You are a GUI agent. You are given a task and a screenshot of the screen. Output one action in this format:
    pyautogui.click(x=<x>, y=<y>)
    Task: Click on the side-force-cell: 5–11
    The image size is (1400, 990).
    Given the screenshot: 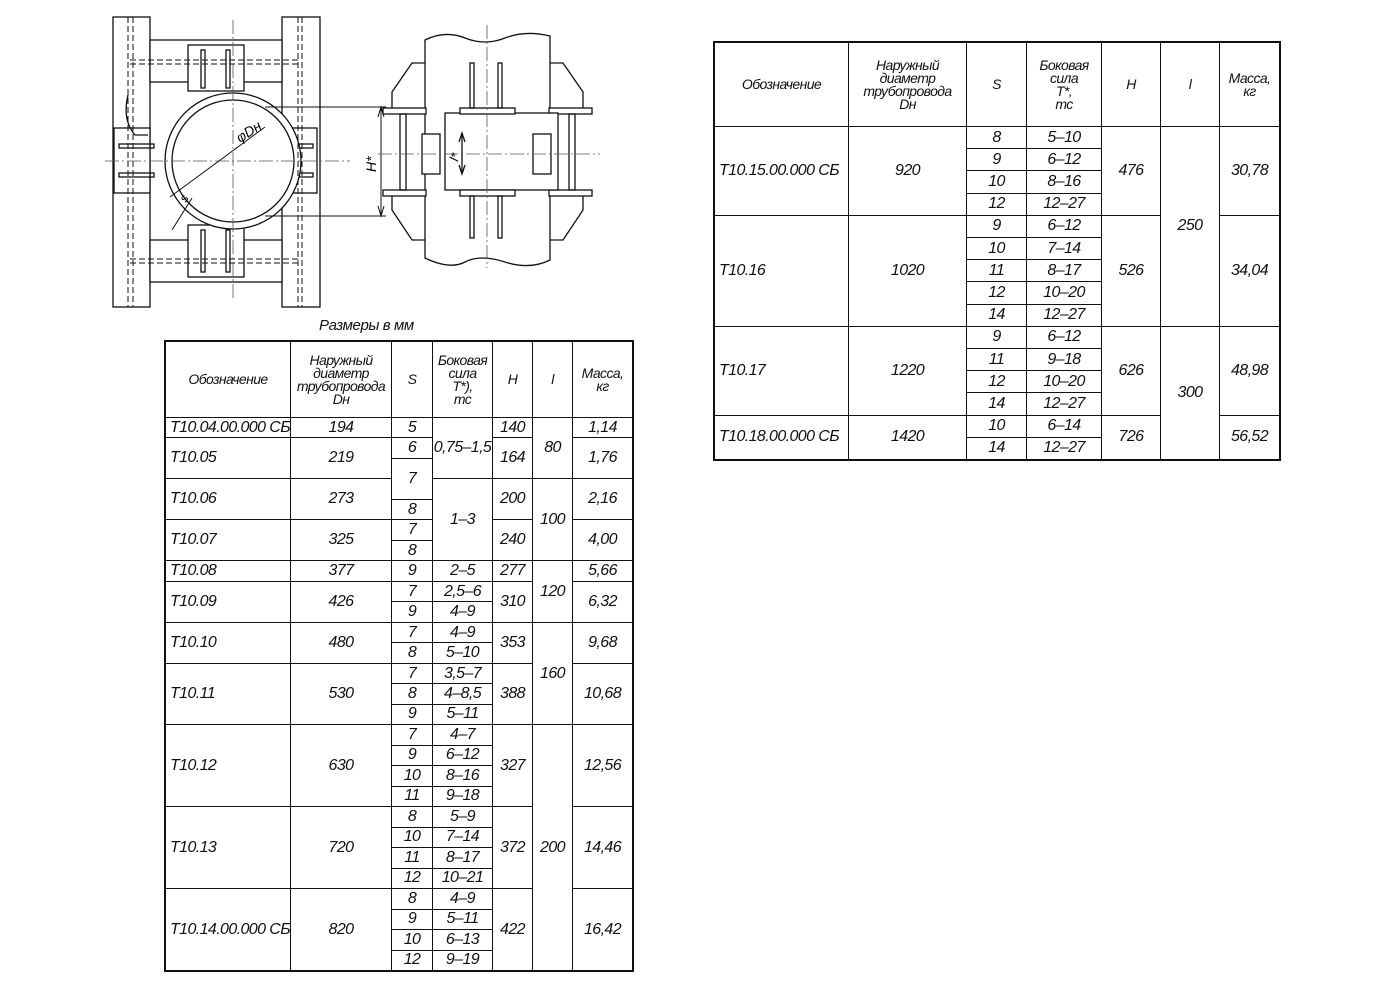 What is the action you would take?
    pyautogui.click(x=462, y=919)
    